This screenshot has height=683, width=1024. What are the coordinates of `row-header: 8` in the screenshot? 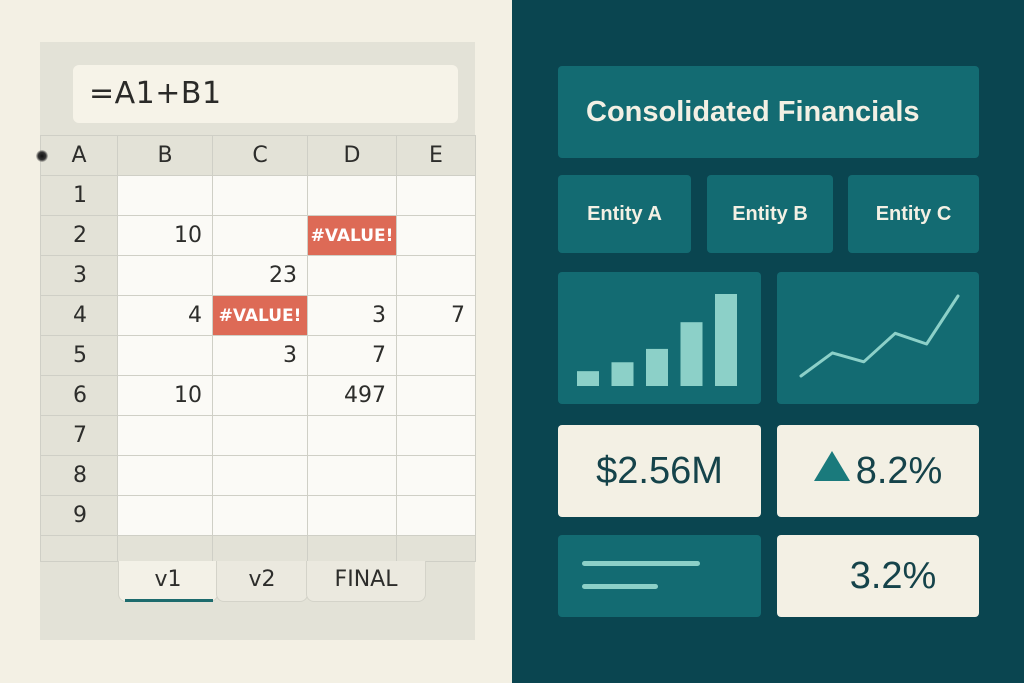 It's located at (79, 475).